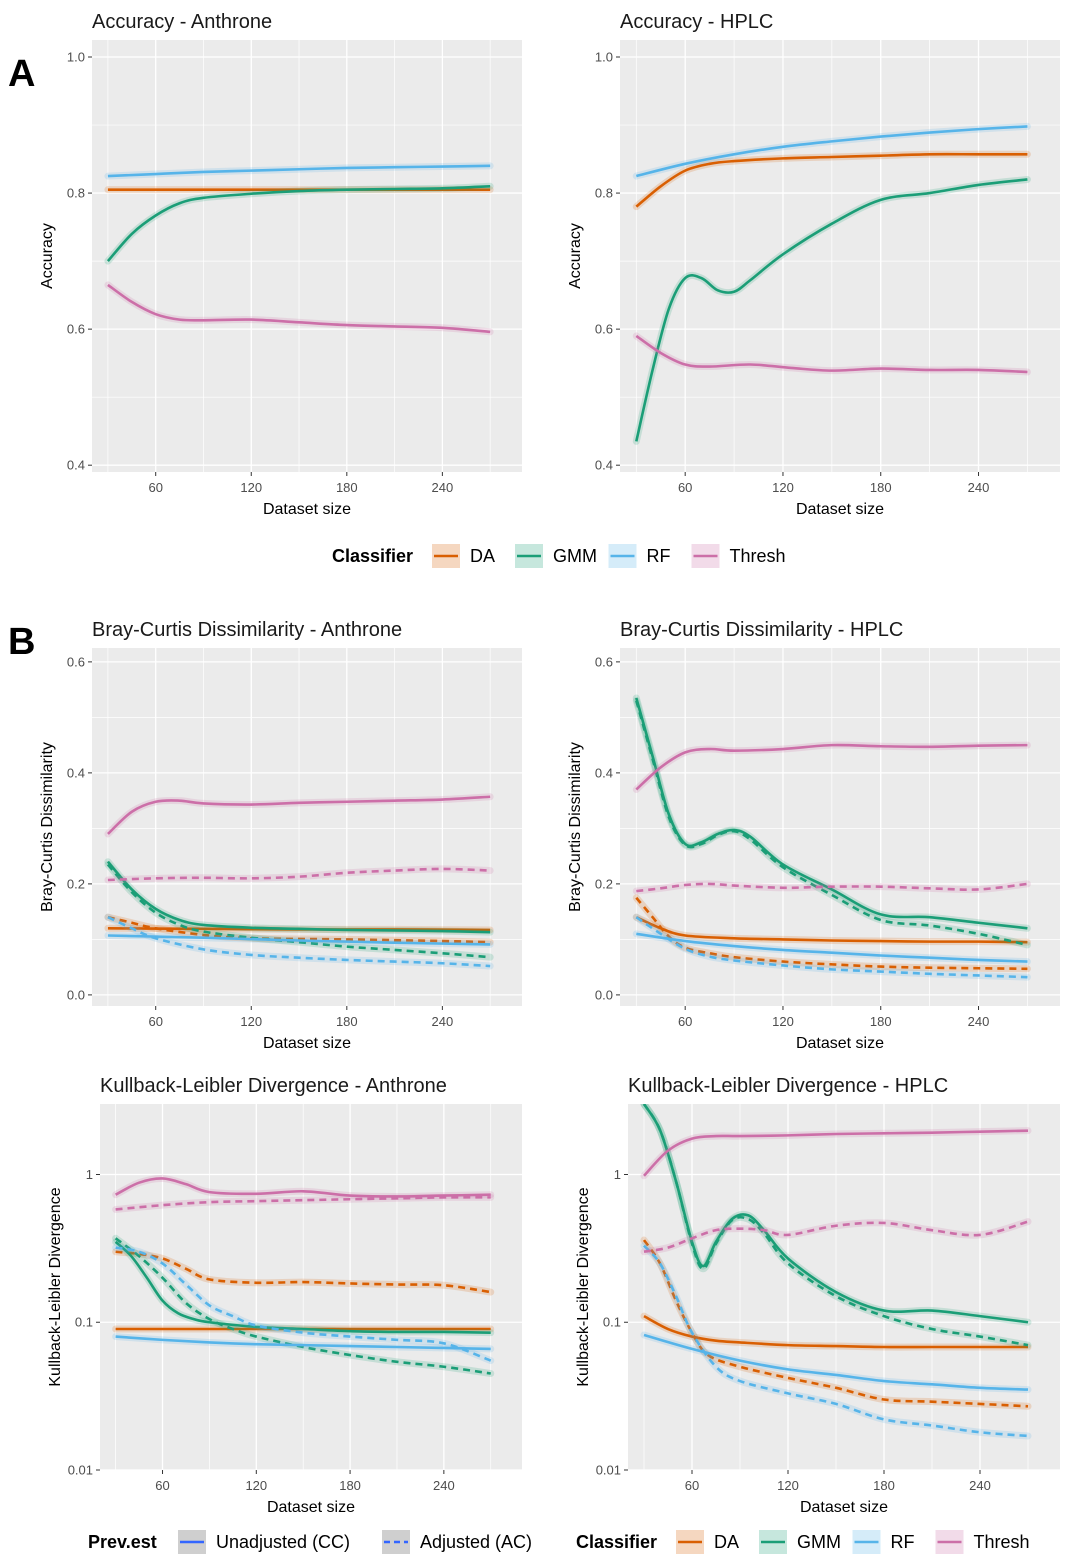  Describe the element at coordinates (788, 1086) in the screenshot. I see `chart-title: Kullback-Leibler Divergence - HPLC` at that location.